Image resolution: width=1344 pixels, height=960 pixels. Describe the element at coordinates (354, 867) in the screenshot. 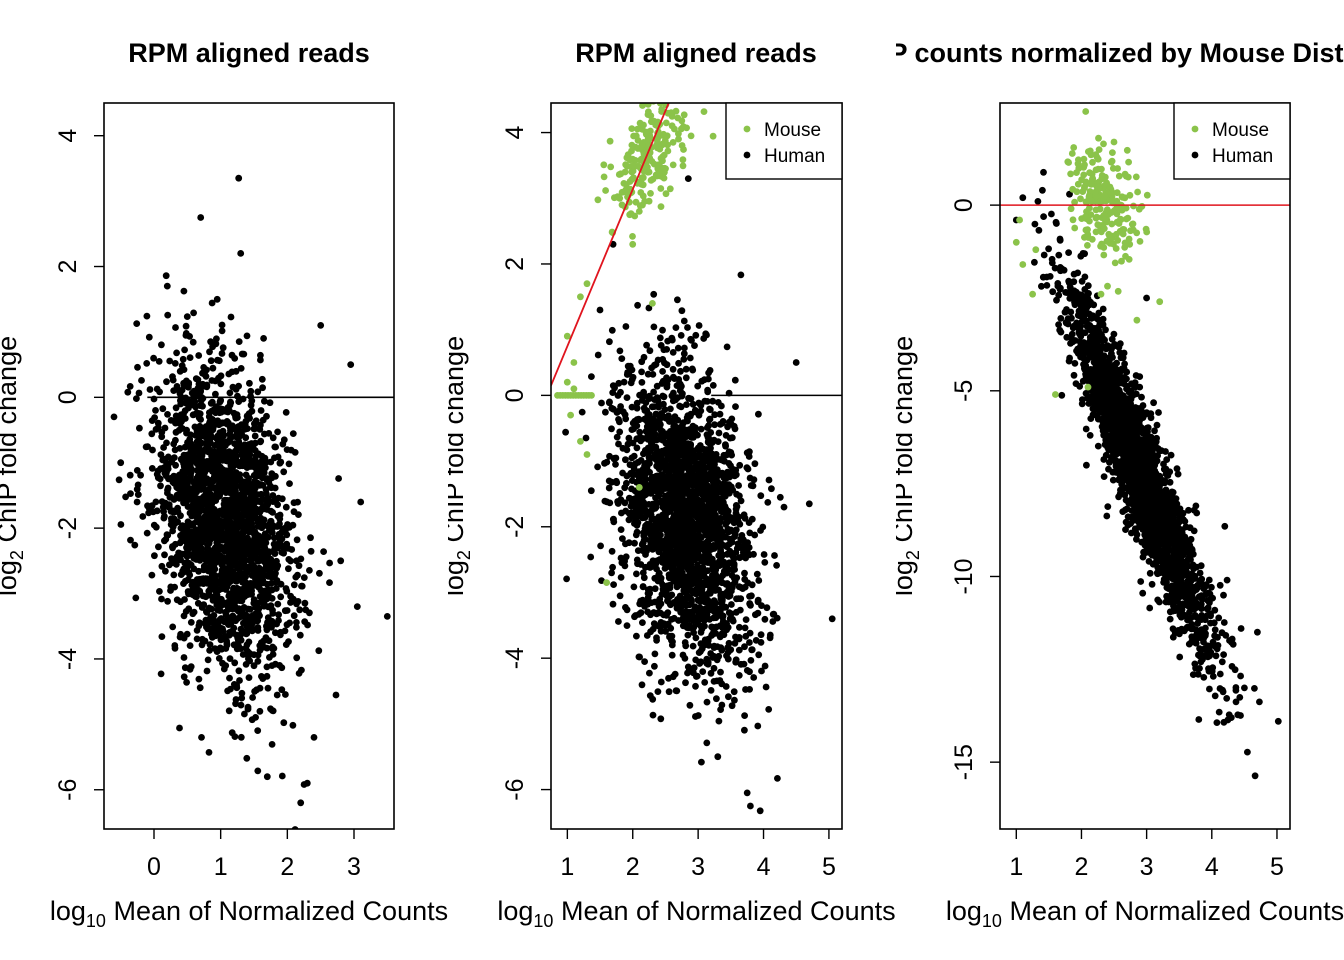

I see `x-tick-label: 3` at that location.